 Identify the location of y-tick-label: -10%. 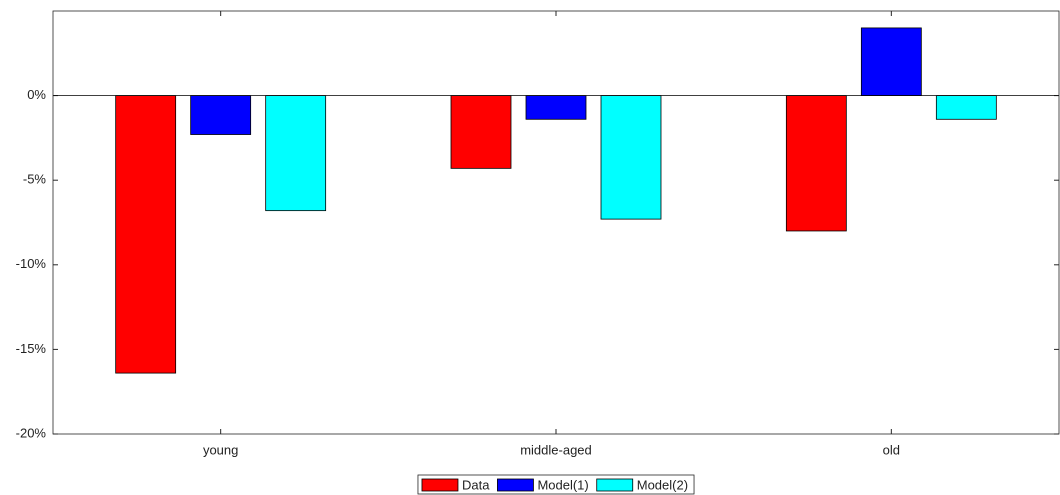
(31, 263).